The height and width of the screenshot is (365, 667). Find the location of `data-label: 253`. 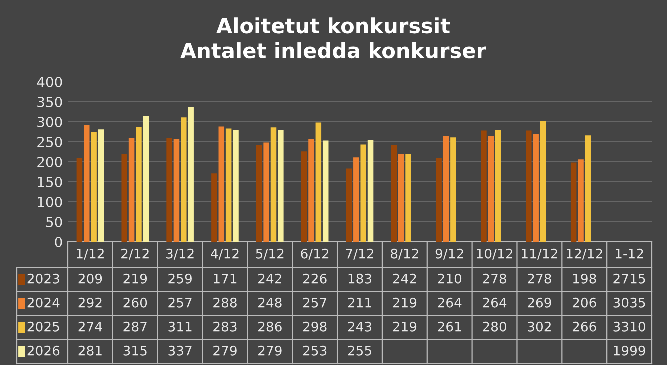

data-label: 253 is located at coordinates (315, 351).